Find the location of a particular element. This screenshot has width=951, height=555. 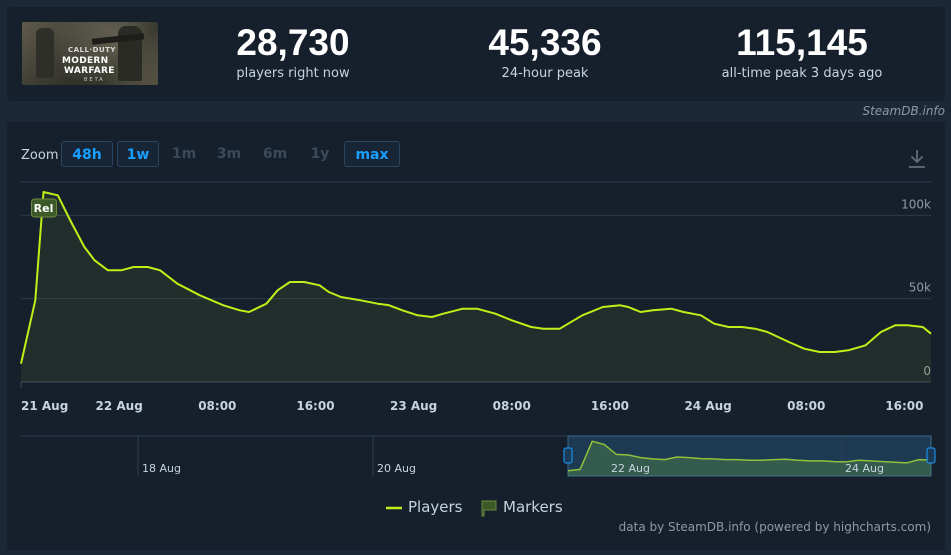

navigator-area is located at coordinates (749, 458).